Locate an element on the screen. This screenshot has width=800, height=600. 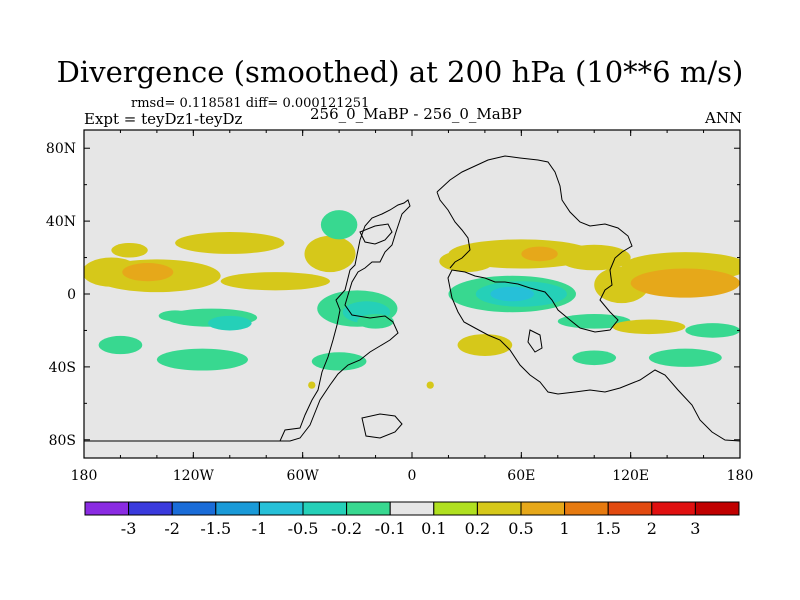
x-tick-label-5: 120E is located at coordinates (630, 476).